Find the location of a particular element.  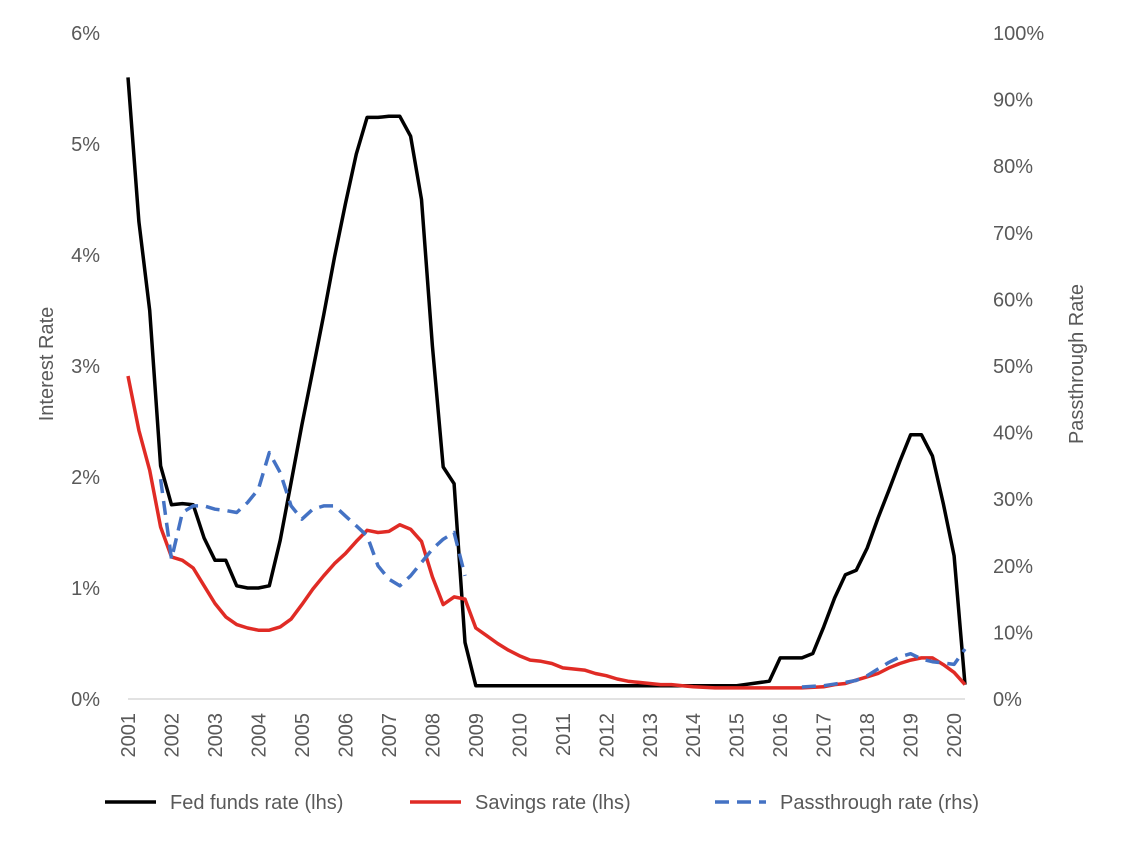

x-tick-label: 2013 is located at coordinates (651, 735).